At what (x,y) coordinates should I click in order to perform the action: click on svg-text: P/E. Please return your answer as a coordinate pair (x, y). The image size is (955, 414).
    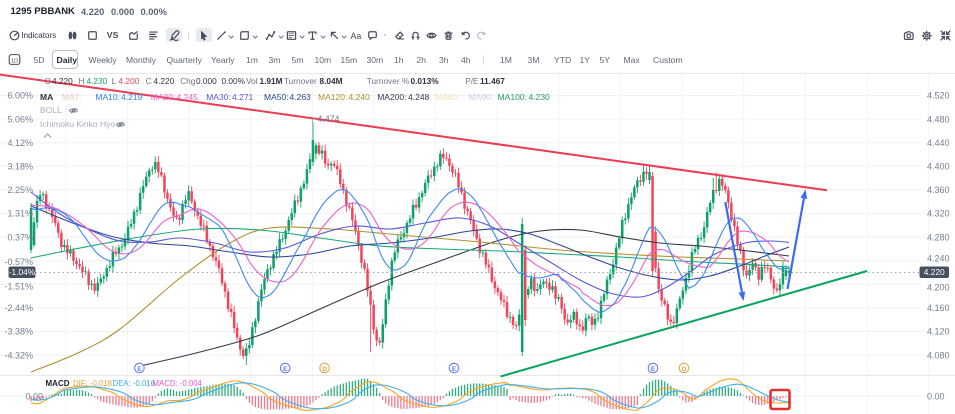
    Looking at the image, I should click on (472, 81).